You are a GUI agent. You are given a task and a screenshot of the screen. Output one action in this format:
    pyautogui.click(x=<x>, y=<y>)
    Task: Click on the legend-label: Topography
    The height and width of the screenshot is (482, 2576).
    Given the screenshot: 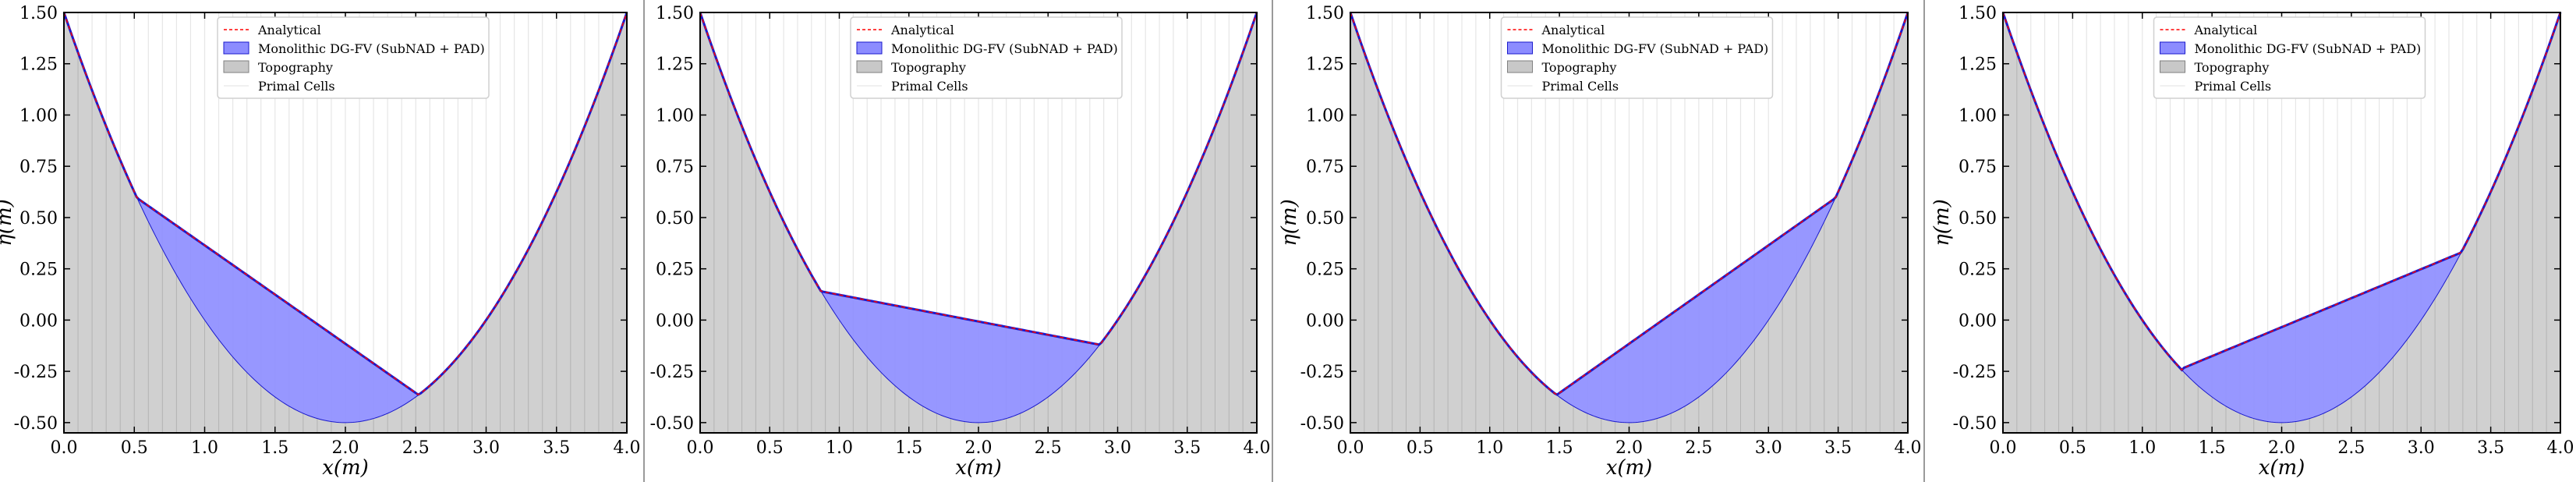 What is the action you would take?
    pyautogui.click(x=2232, y=67)
    